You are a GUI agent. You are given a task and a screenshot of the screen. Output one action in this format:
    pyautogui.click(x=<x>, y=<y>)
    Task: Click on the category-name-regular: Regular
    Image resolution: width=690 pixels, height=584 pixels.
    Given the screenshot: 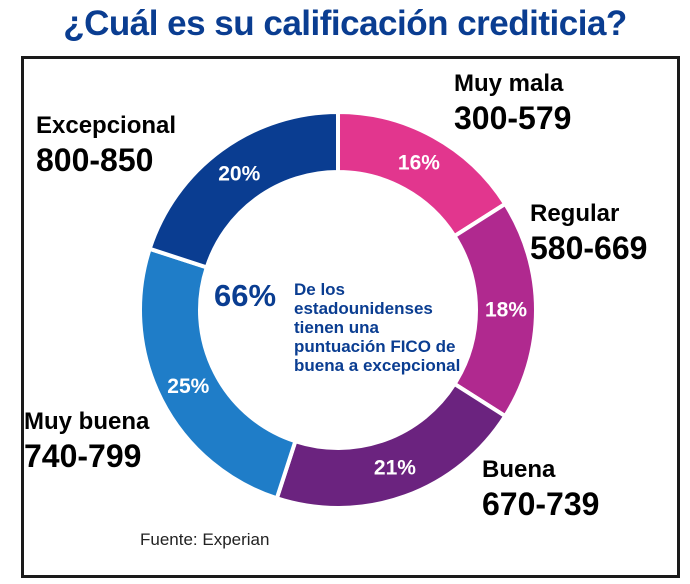 What is the action you would take?
    pyautogui.click(x=575, y=213)
    